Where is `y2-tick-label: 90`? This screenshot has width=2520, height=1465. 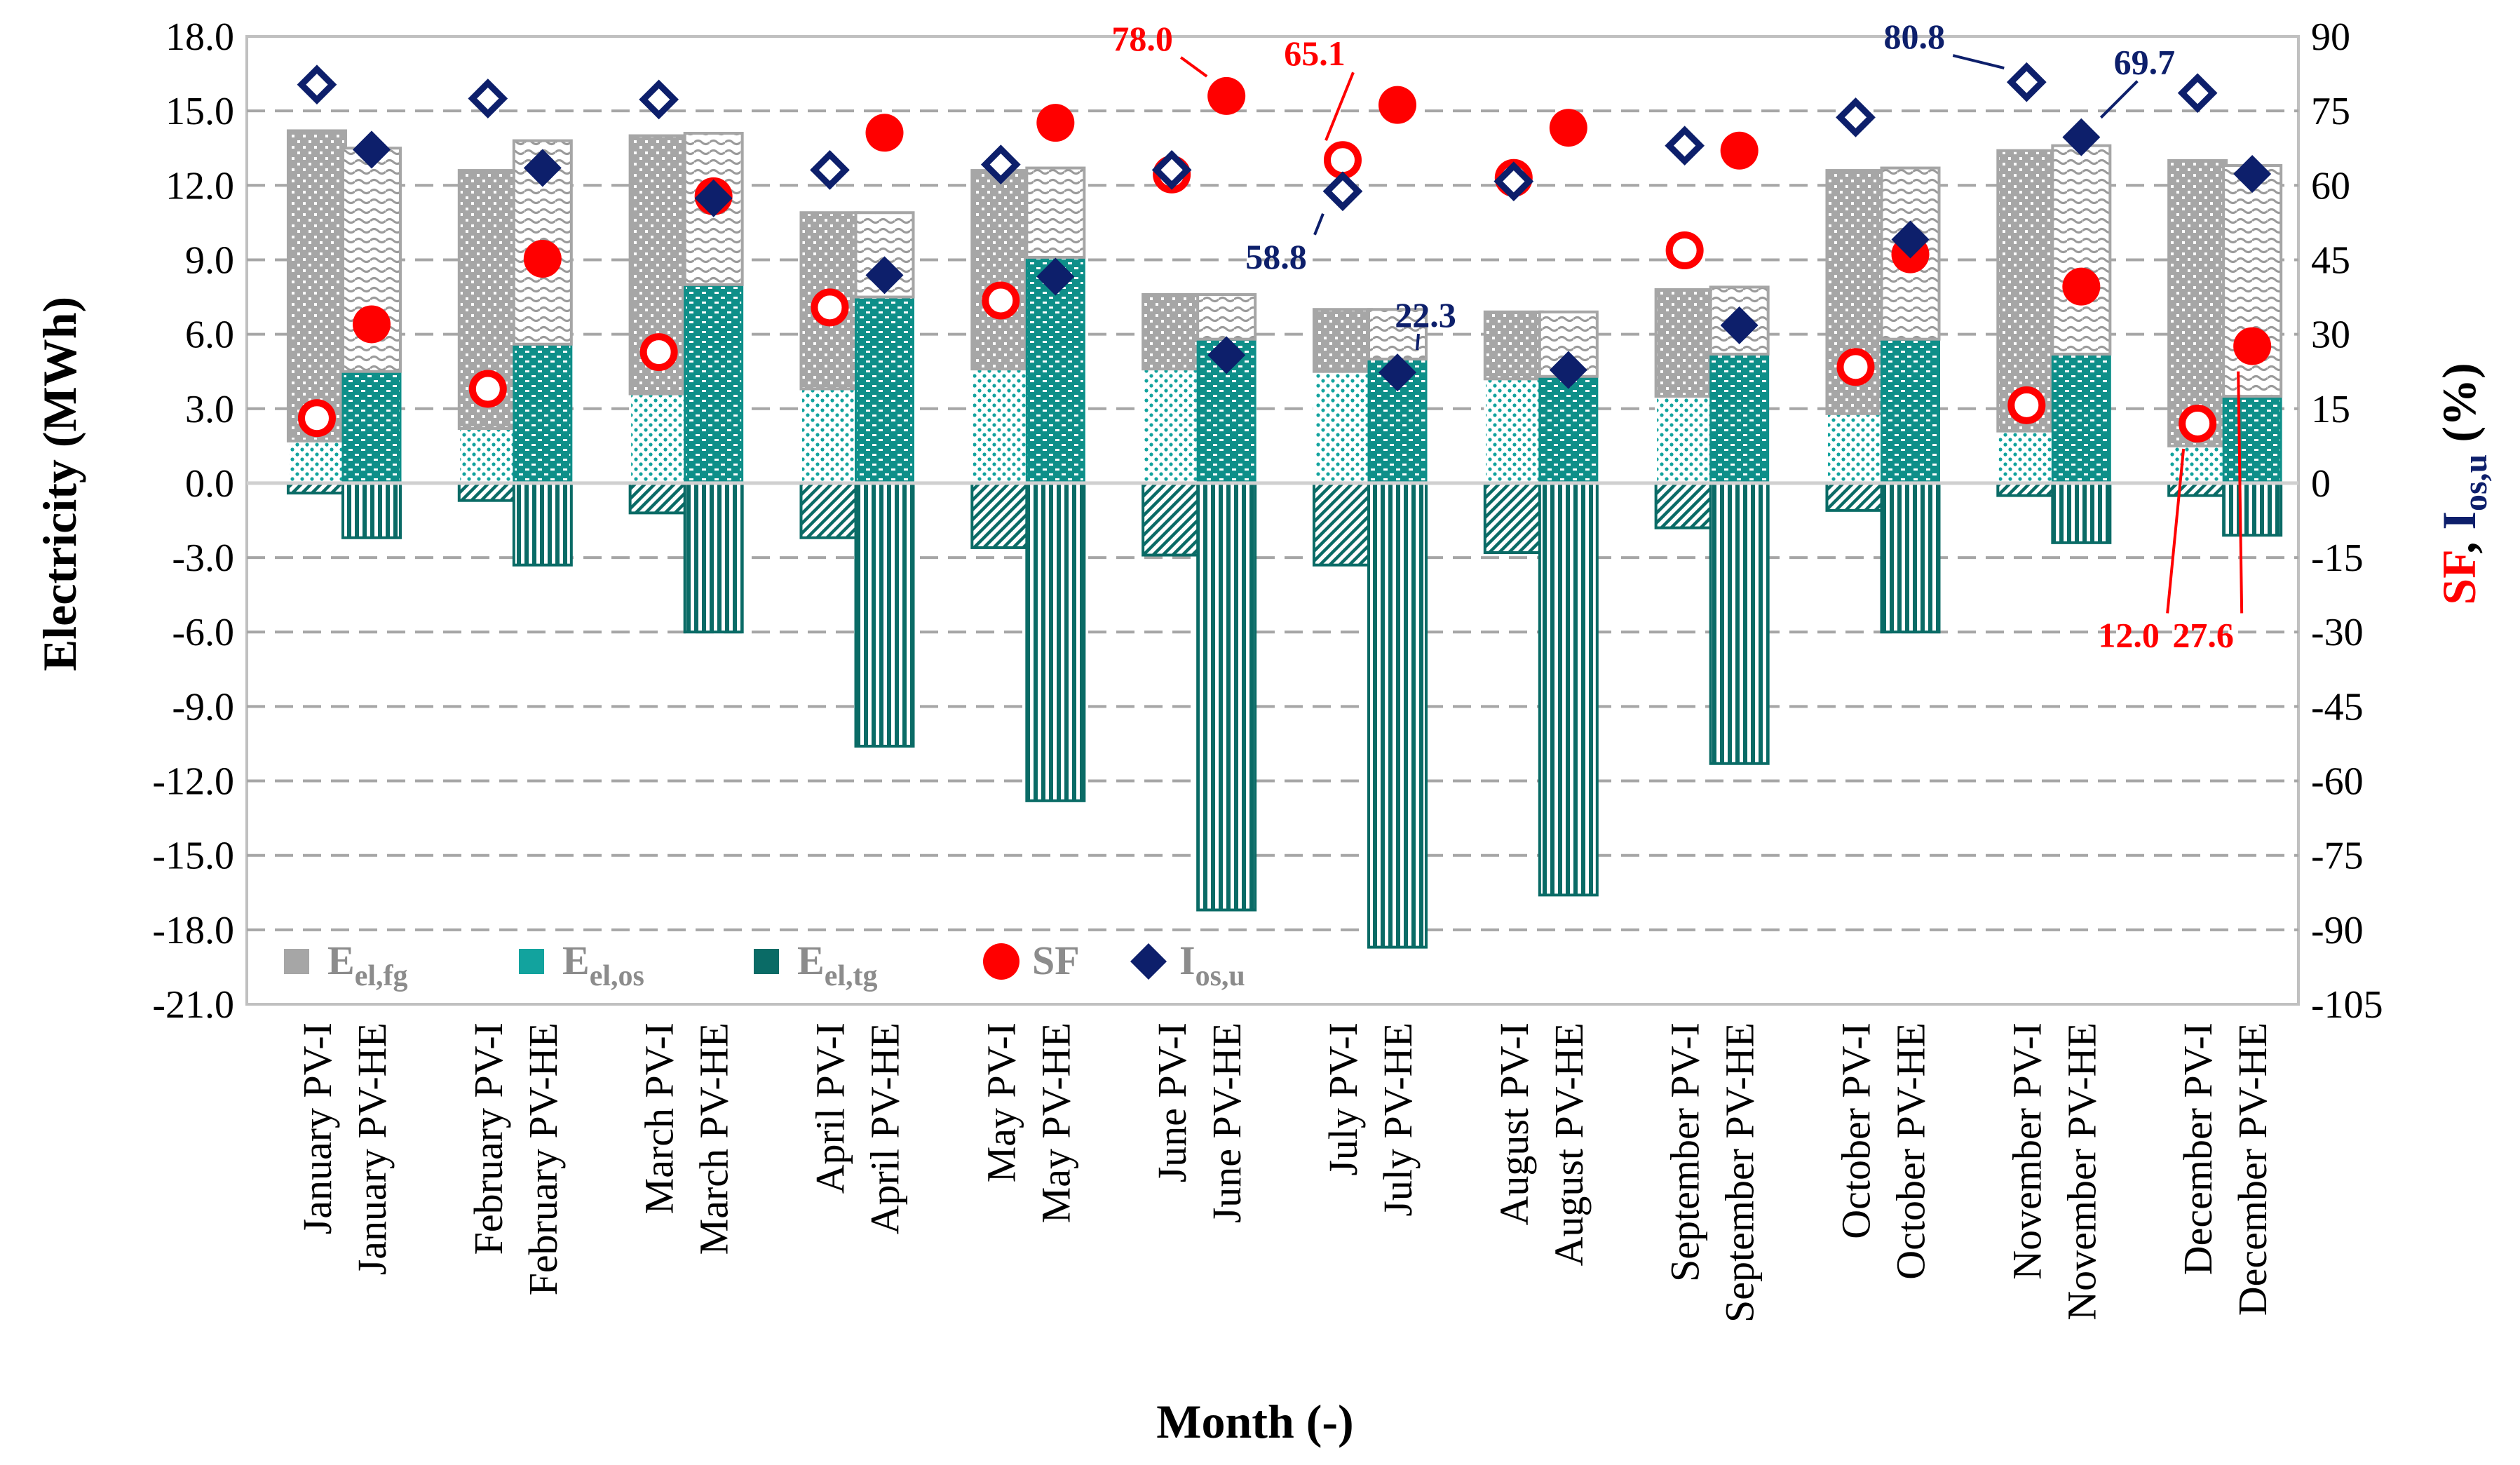
y2-tick-label: 90 is located at coordinates (2330, 37).